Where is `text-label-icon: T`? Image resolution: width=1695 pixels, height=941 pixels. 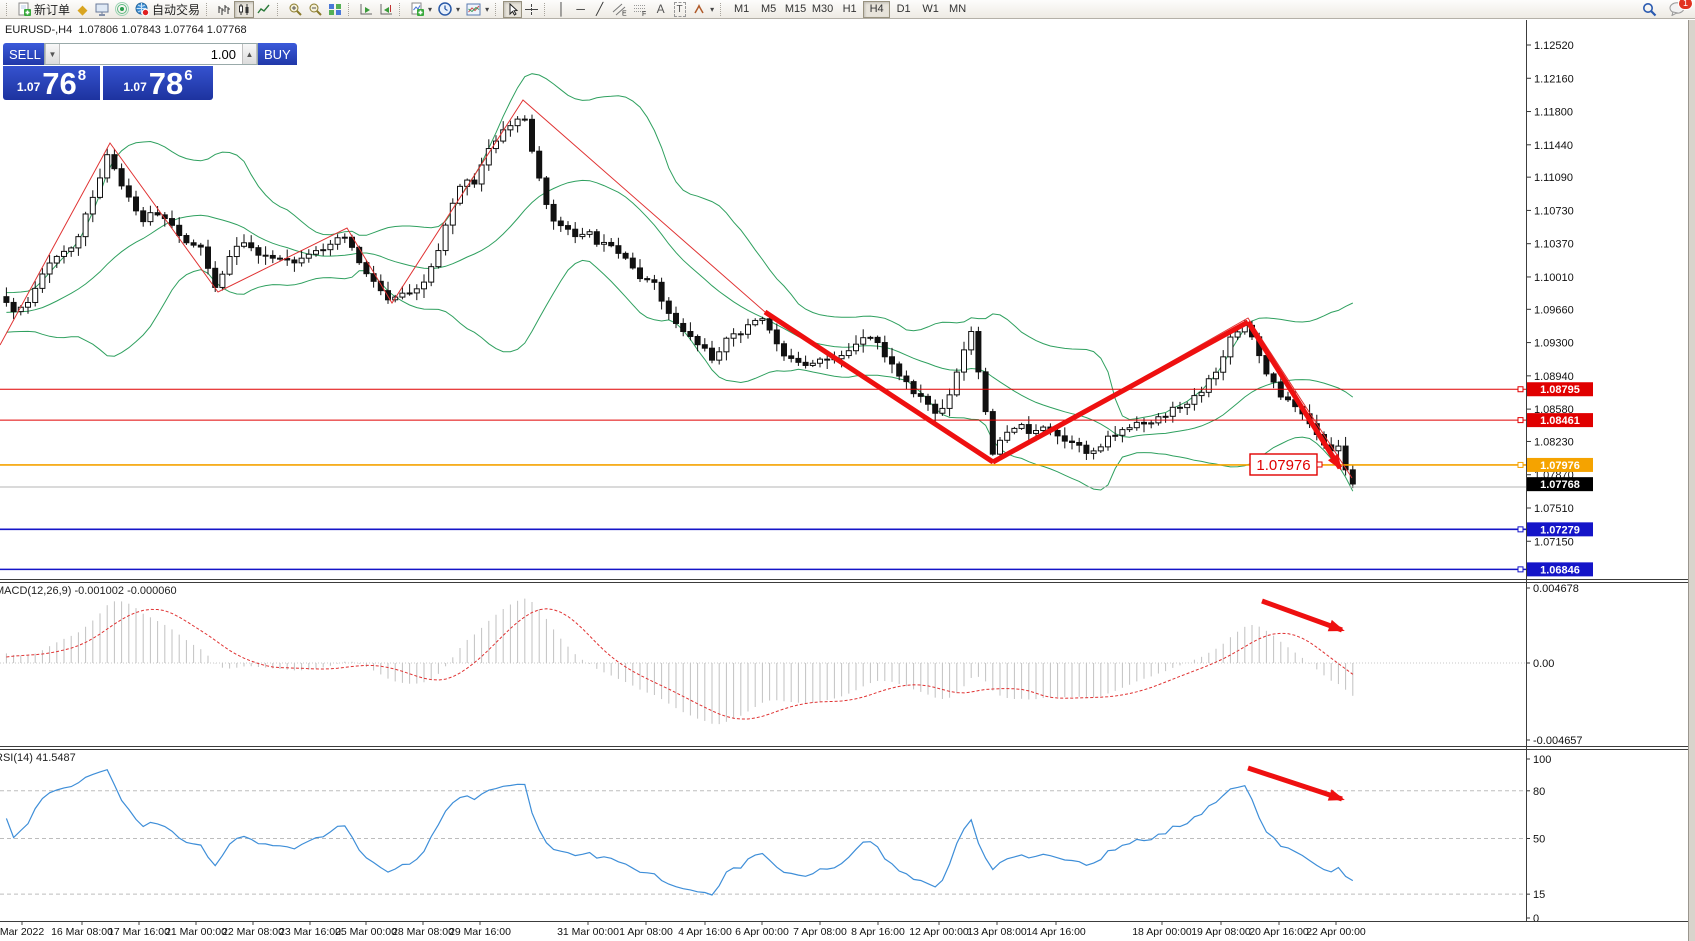
text-label-icon: T is located at coordinates (679, 9).